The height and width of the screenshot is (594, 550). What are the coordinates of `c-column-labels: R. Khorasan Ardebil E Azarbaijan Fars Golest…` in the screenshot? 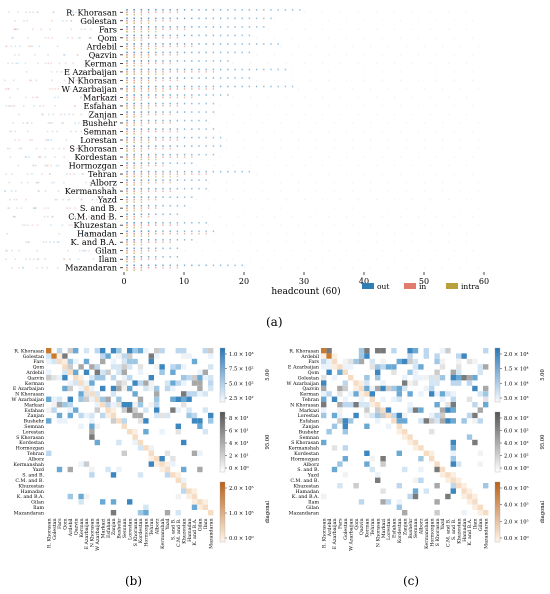 It's located at (405, 534).